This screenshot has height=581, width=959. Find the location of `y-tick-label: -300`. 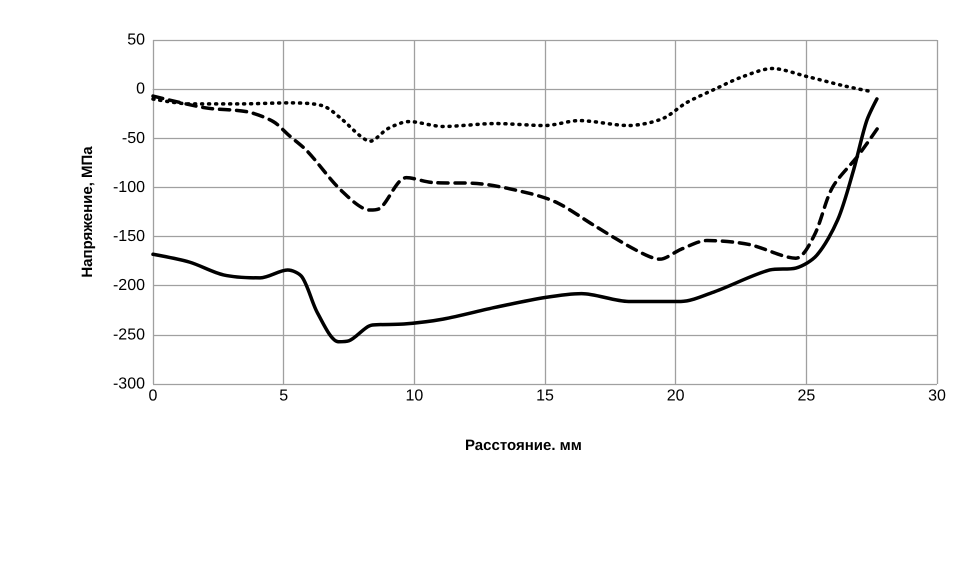

y-tick-label: -300 is located at coordinates (129, 384).